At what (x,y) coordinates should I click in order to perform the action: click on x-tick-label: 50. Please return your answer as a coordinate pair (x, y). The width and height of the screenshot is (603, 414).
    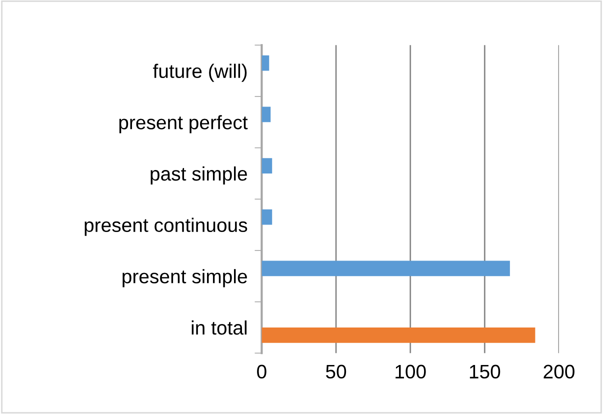
    Looking at the image, I should click on (336, 371).